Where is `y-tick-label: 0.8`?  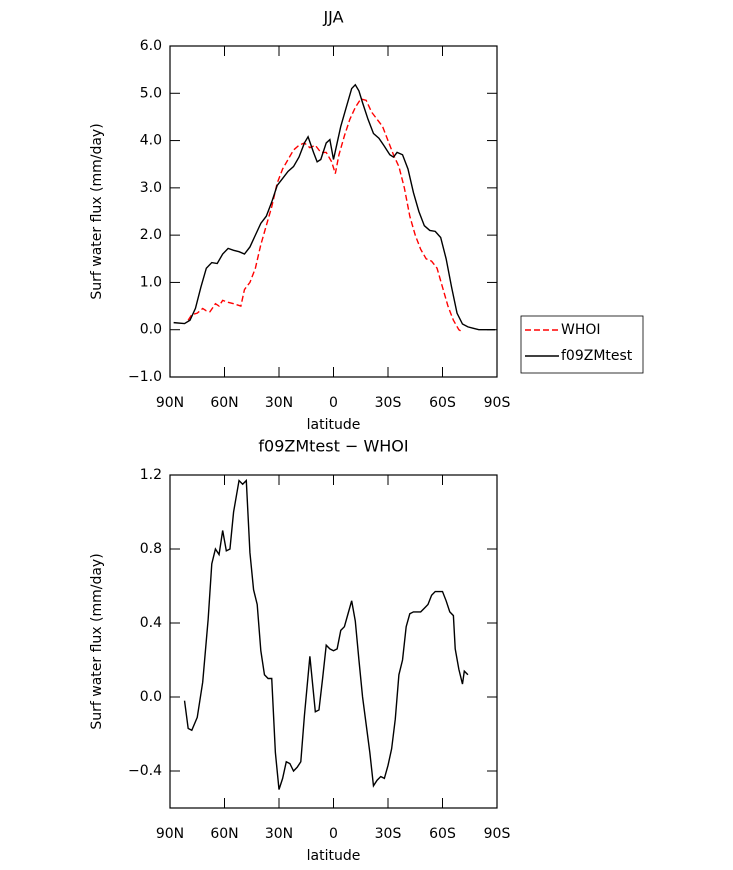
y-tick-label: 0.8 is located at coordinates (151, 549).